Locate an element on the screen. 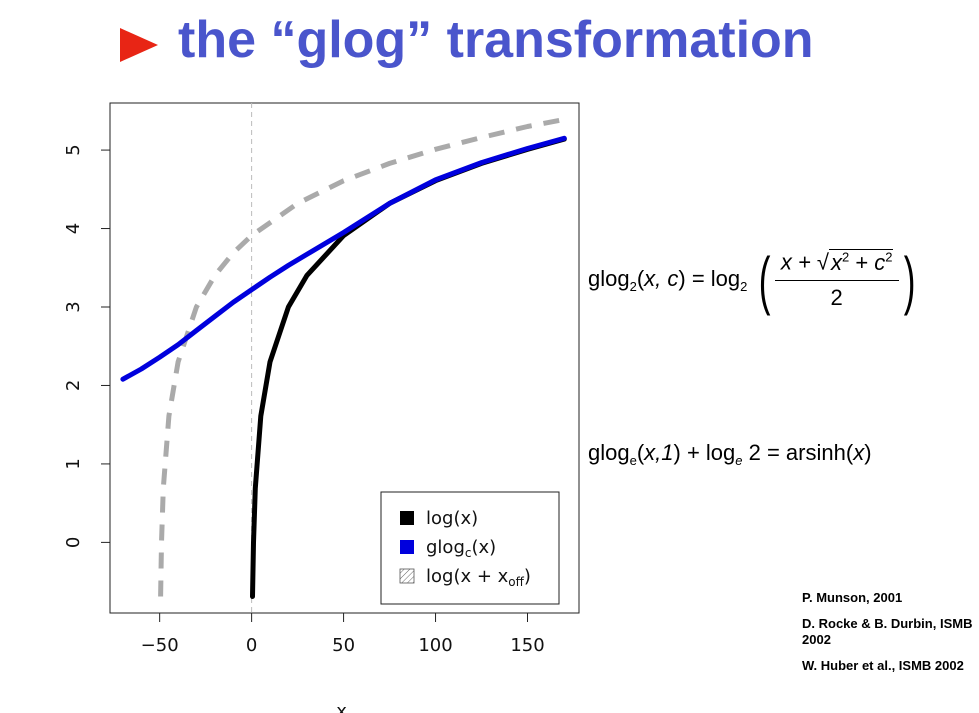 Image resolution: width=979 pixels, height=713 pixels. y-tick-label: 2 is located at coordinates (73, 385).